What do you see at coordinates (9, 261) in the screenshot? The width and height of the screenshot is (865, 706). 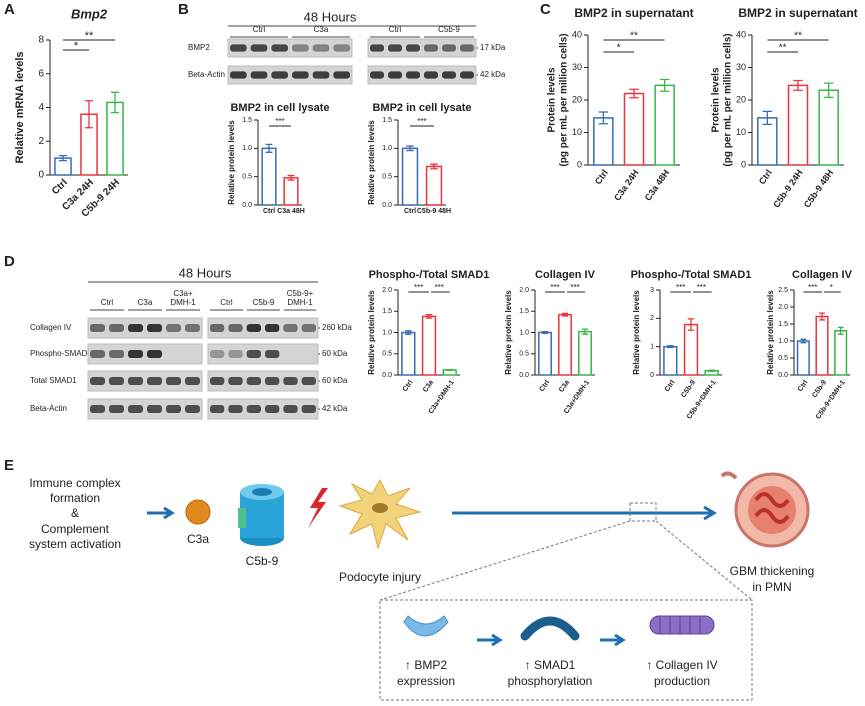 I see `panel-label: D` at bounding box center [9, 261].